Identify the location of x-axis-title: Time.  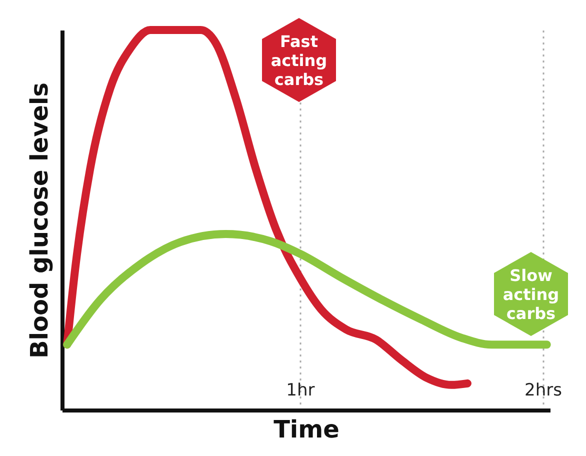
(307, 430).